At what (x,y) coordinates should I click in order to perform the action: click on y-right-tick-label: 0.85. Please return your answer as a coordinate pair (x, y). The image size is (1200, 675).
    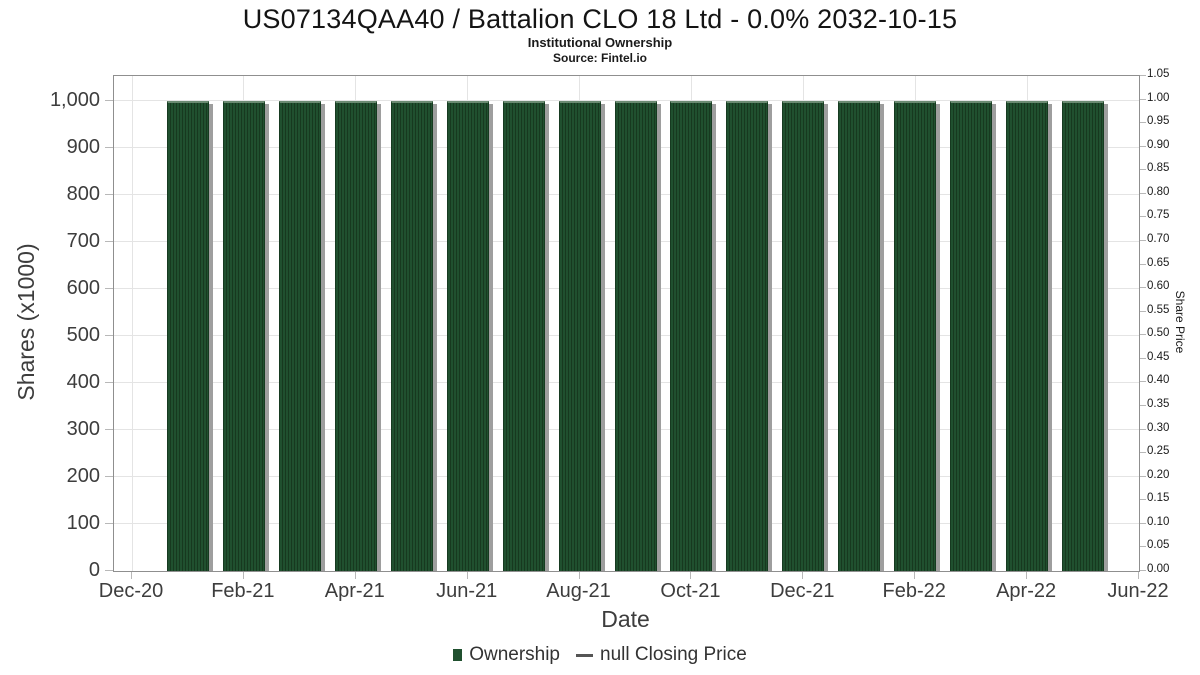
    Looking at the image, I should click on (1158, 168).